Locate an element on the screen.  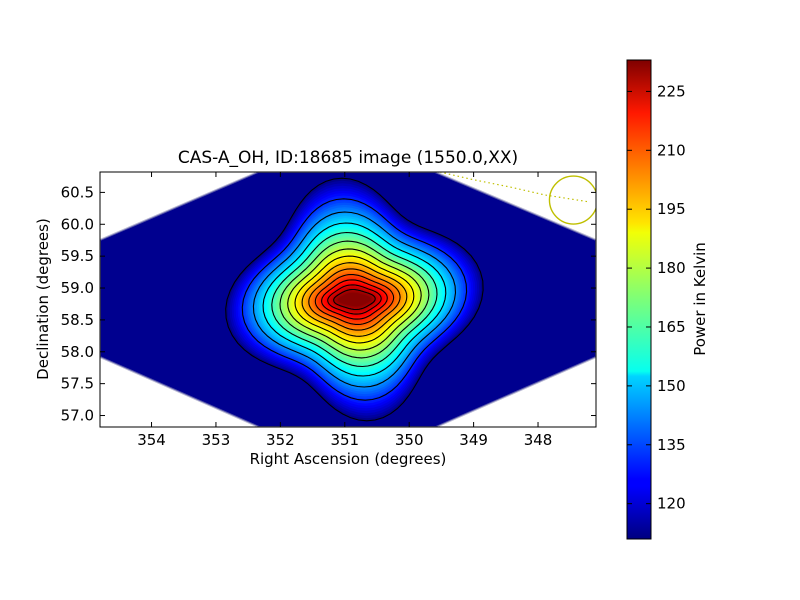
x-tick-label: 351 is located at coordinates (344, 440).